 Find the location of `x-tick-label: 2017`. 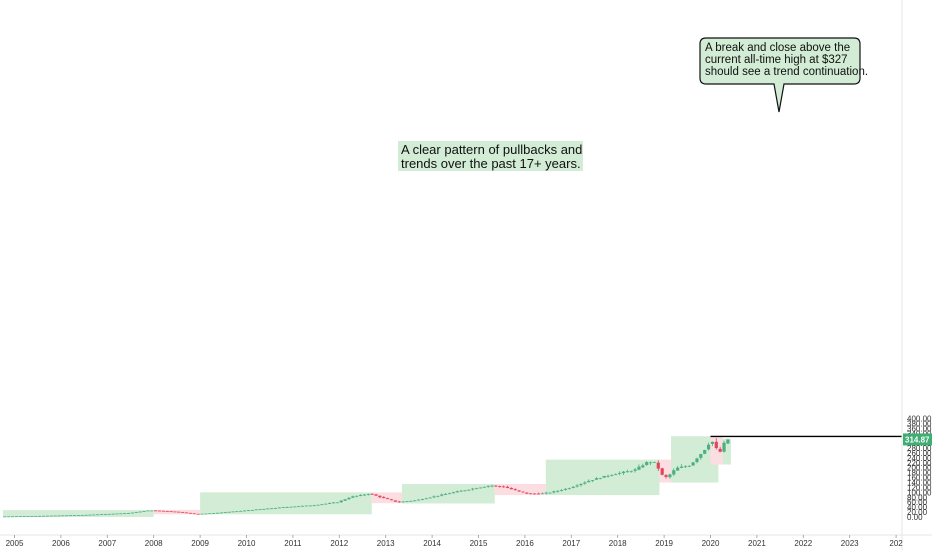

x-tick-label: 2017 is located at coordinates (571, 543).